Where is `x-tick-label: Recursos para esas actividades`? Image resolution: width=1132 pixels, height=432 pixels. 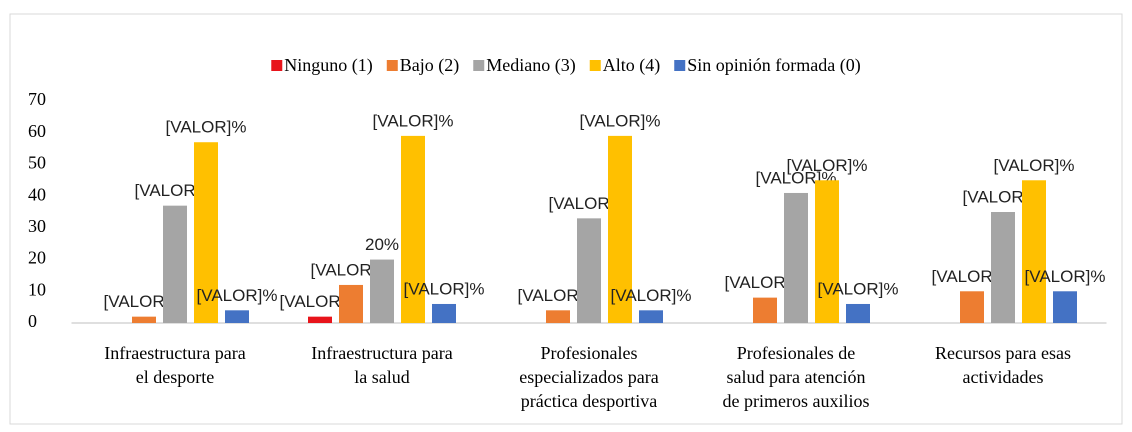 x-tick-label: Recursos para esas actividades is located at coordinates (1003, 365).